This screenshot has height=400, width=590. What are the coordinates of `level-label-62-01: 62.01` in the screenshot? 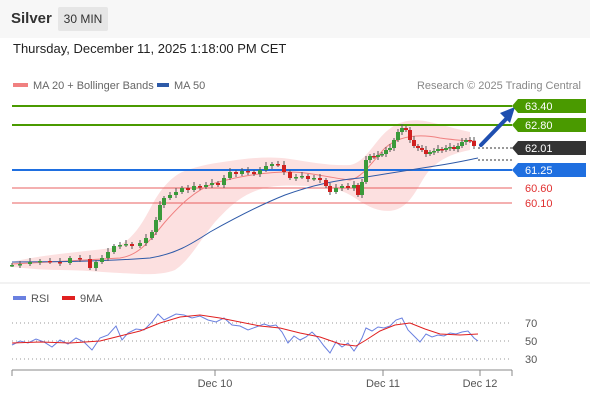 It's located at (549, 148).